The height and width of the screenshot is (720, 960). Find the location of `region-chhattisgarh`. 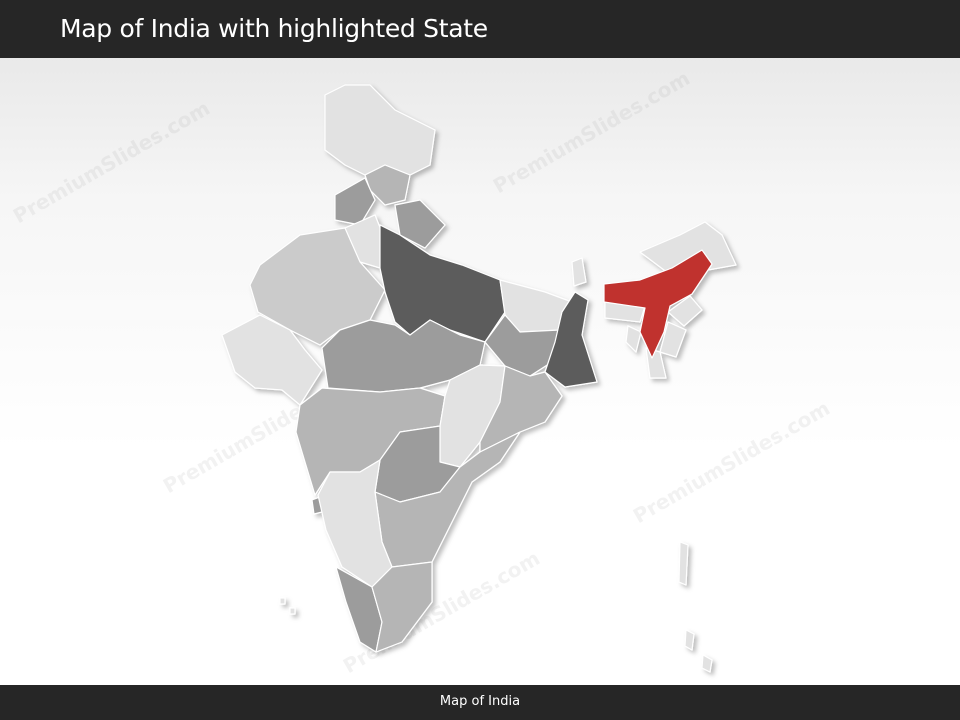

region-chhattisgarh is located at coordinates (472, 416).